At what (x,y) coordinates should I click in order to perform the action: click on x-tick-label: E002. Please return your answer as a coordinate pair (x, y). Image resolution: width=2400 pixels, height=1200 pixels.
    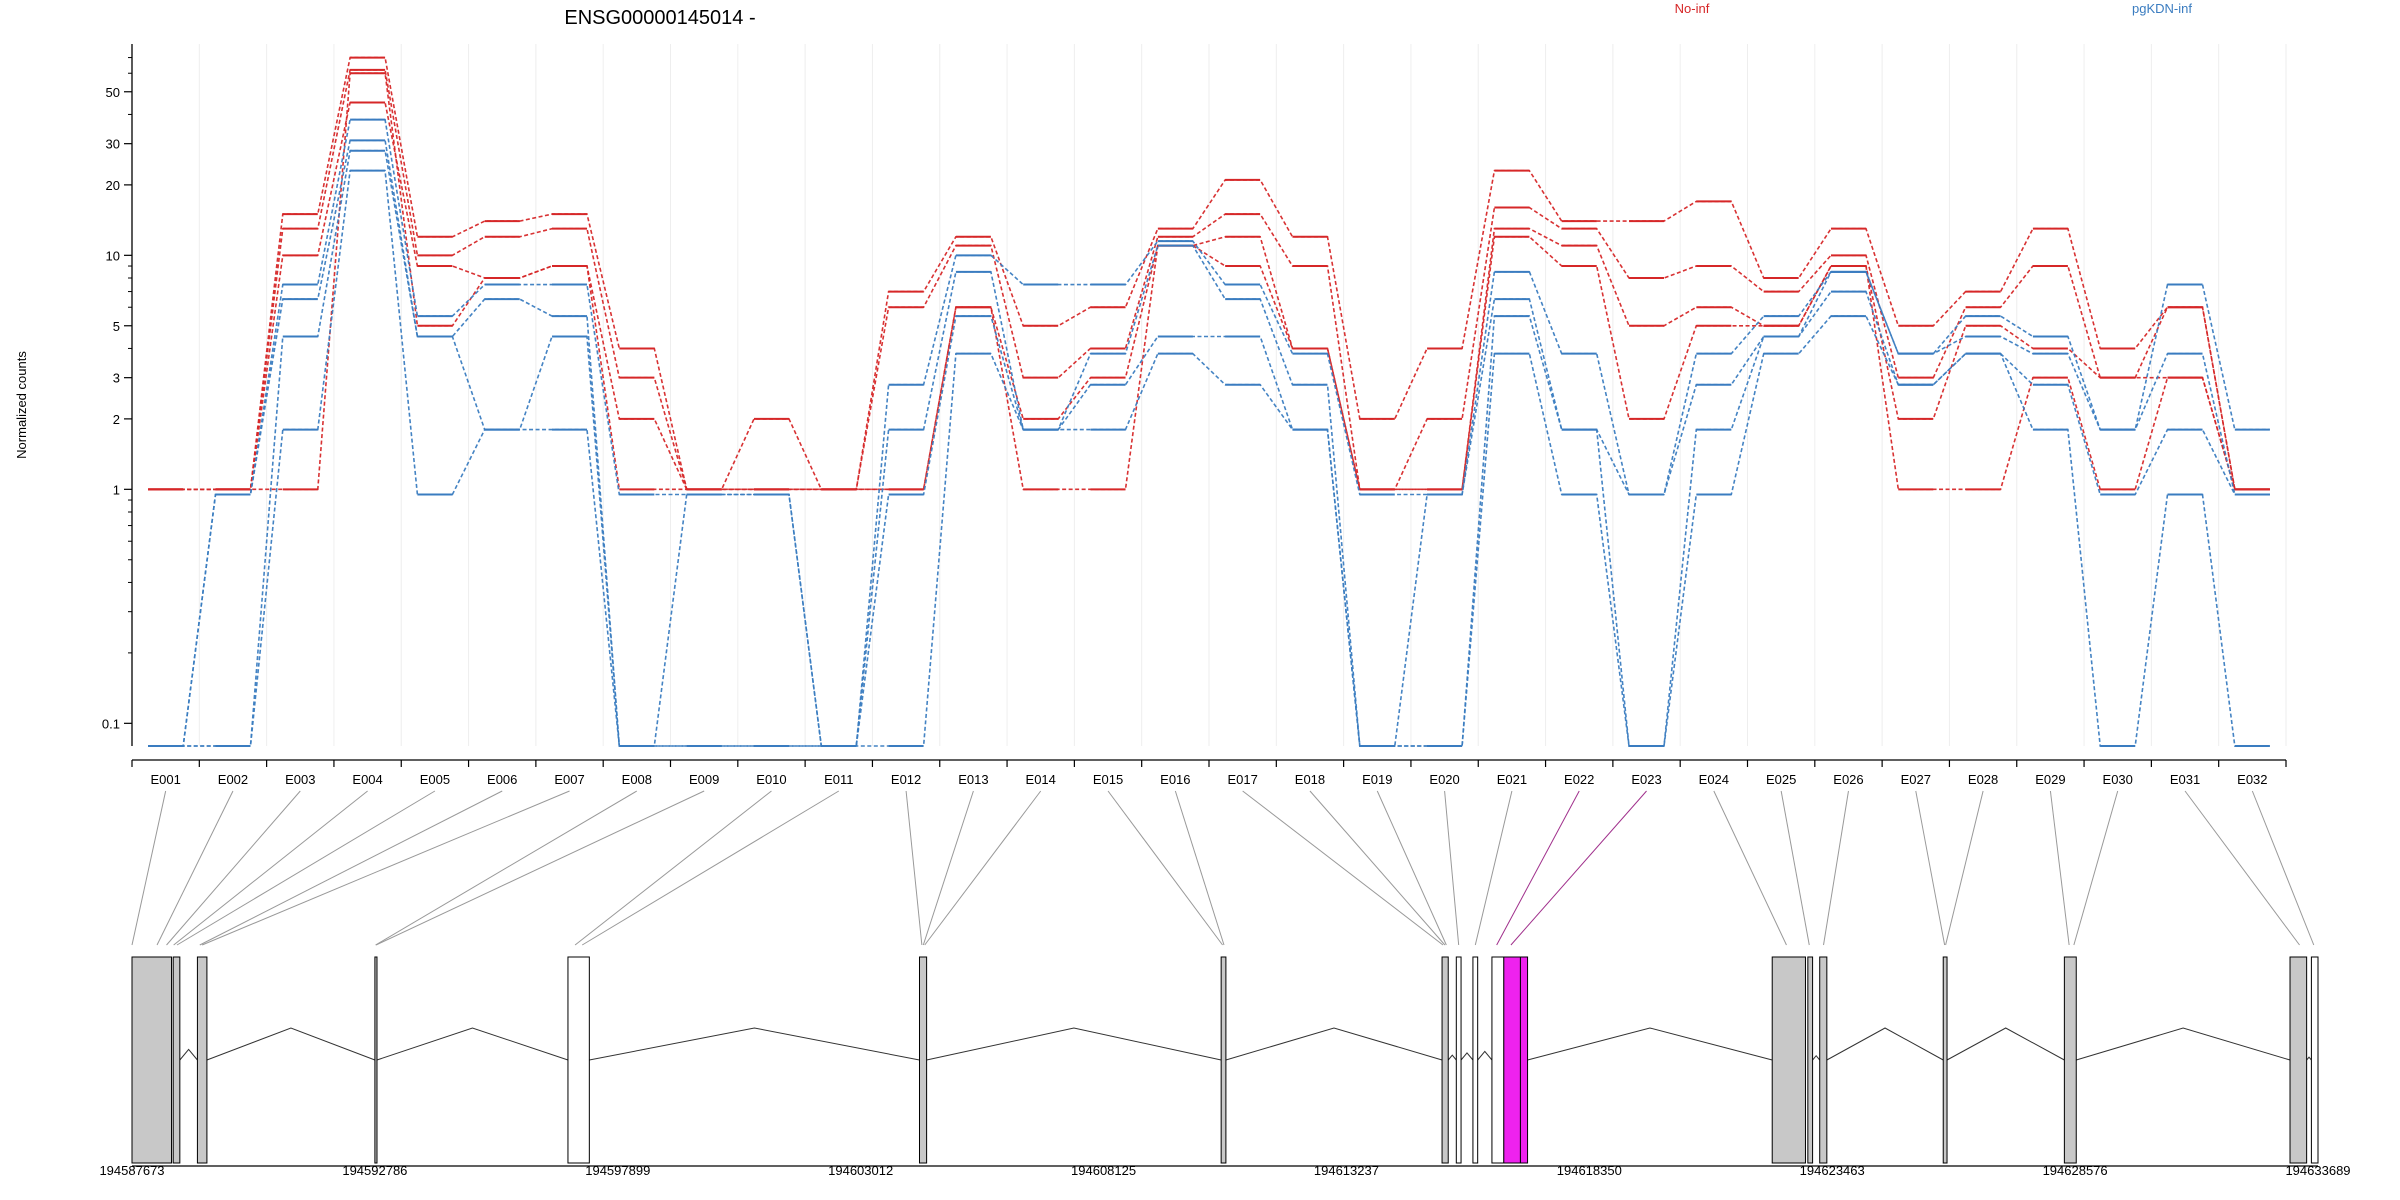
    Looking at the image, I should click on (233, 779).